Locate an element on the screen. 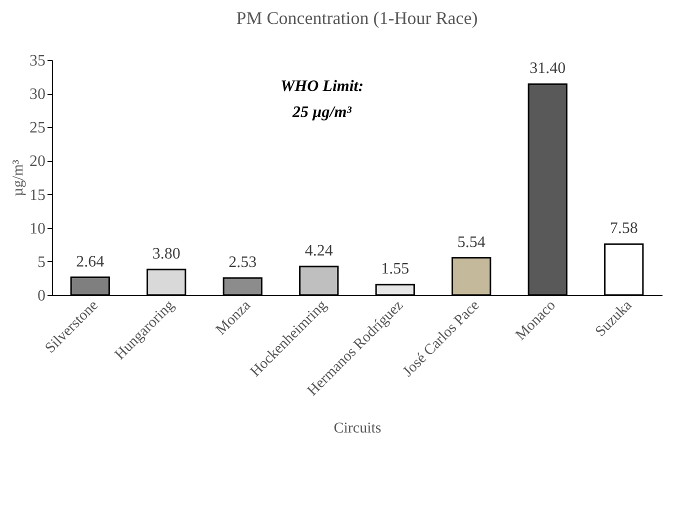  data-label: 1.55 is located at coordinates (395, 269).